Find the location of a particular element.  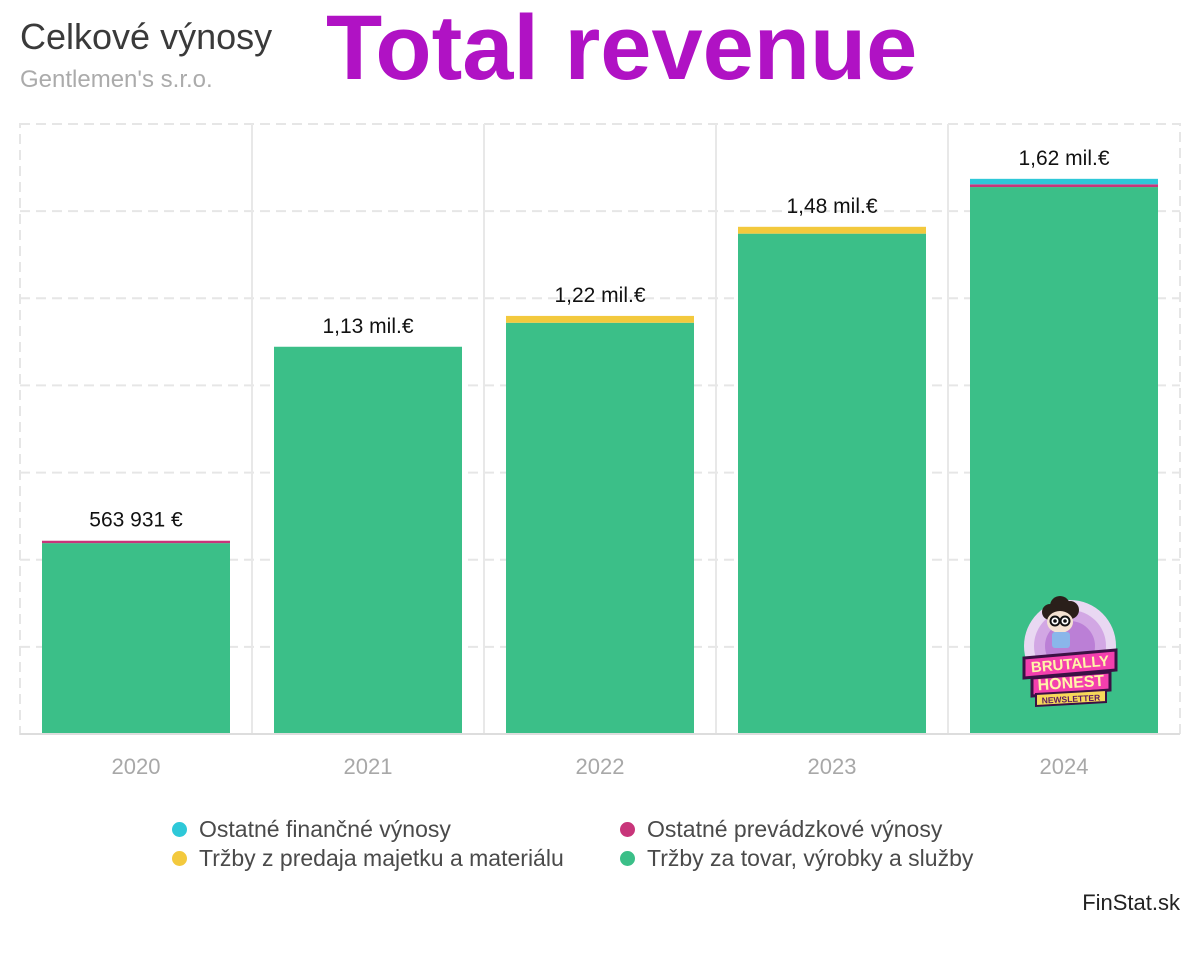

bar-total-label: 563 931 € is located at coordinates (136, 520).